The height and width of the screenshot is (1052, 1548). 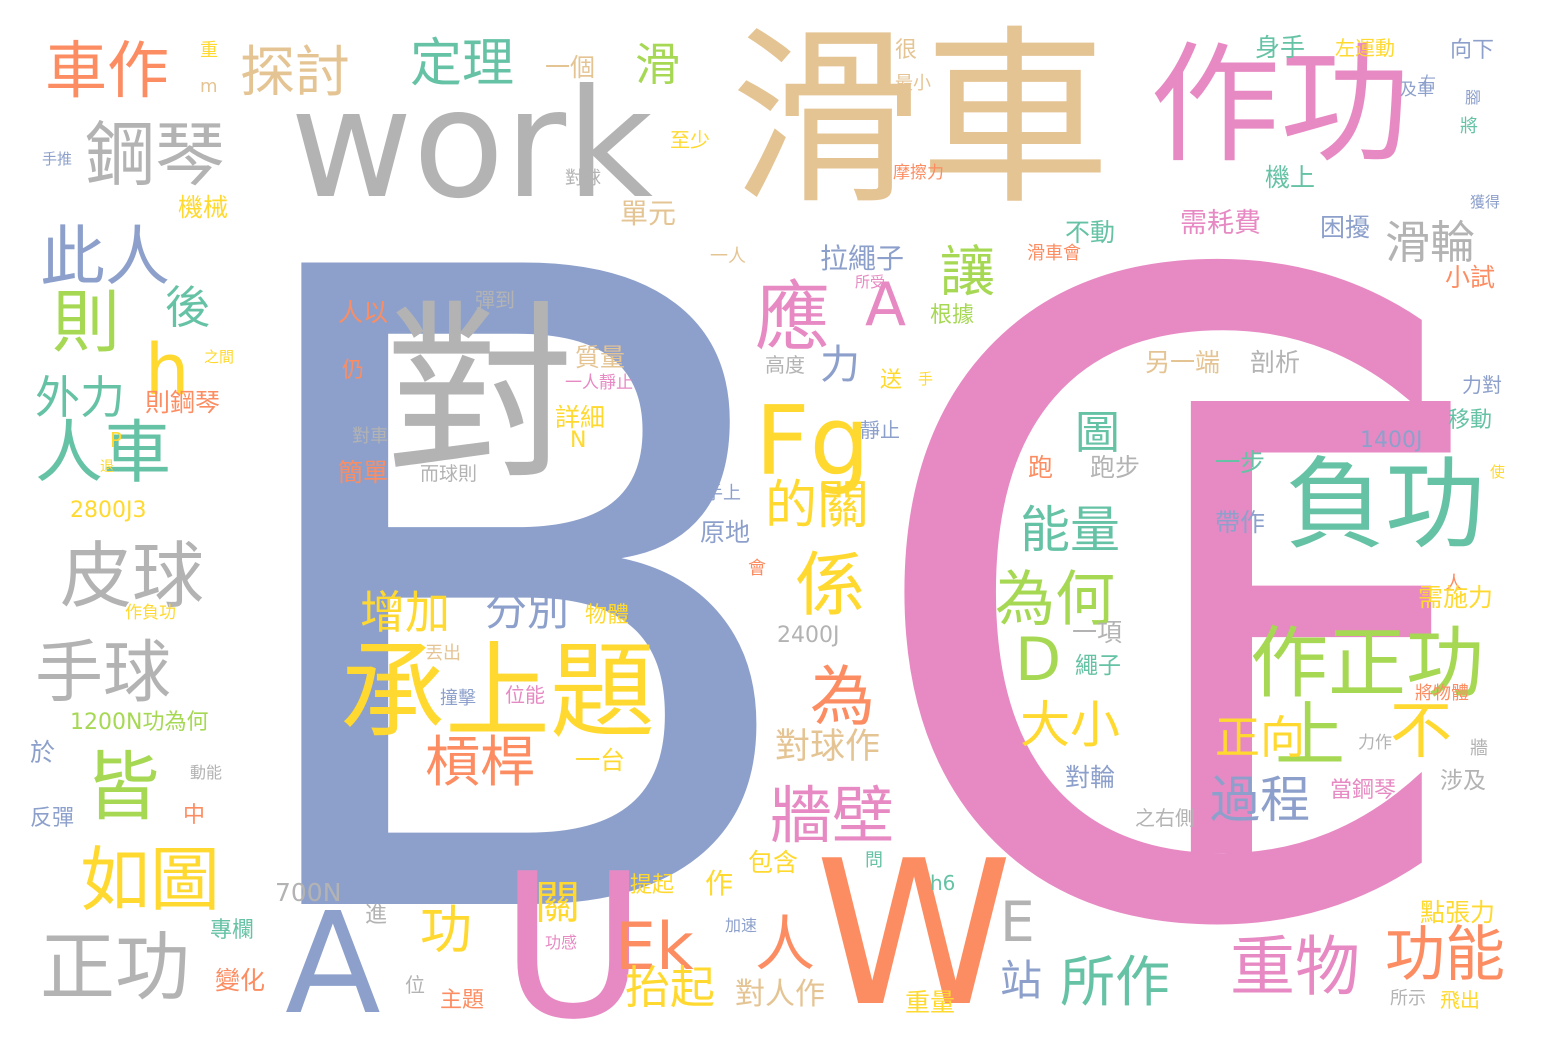 I want to click on word: 一步, so click(x=1240, y=462).